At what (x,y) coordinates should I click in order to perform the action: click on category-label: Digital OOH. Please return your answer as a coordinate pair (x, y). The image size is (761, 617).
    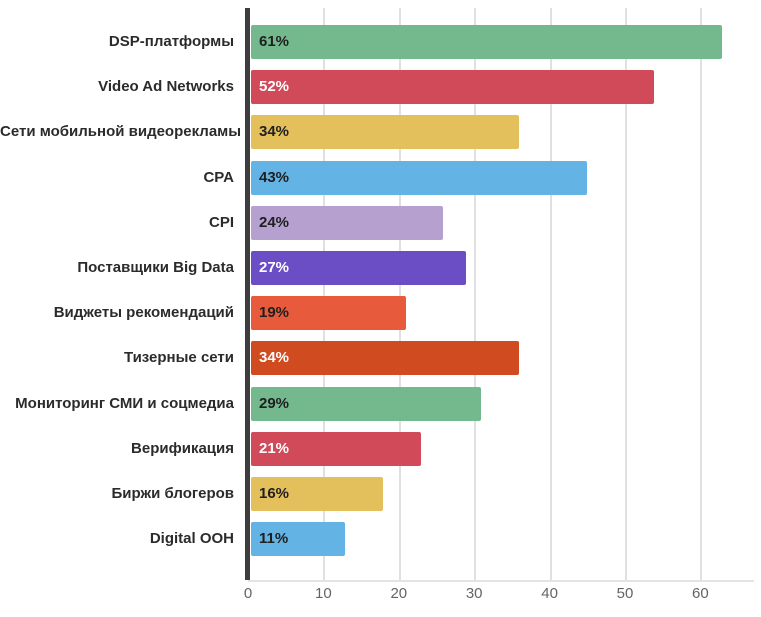
    Looking at the image, I should click on (191, 539).